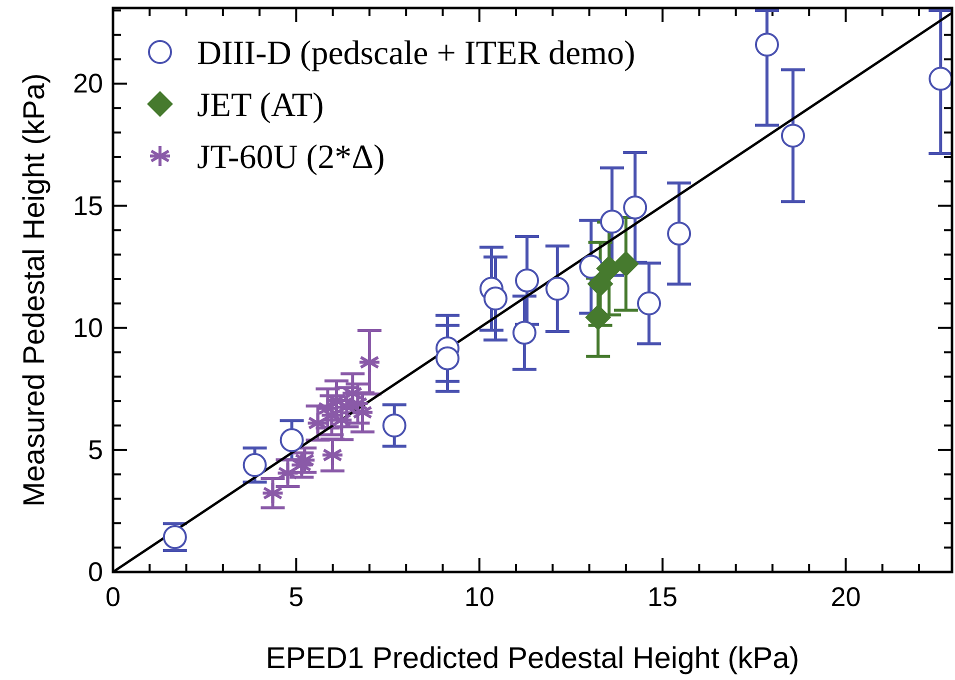  What do you see at coordinates (260, 105) in the screenshot?
I see `legend-label: JET (AT)` at bounding box center [260, 105].